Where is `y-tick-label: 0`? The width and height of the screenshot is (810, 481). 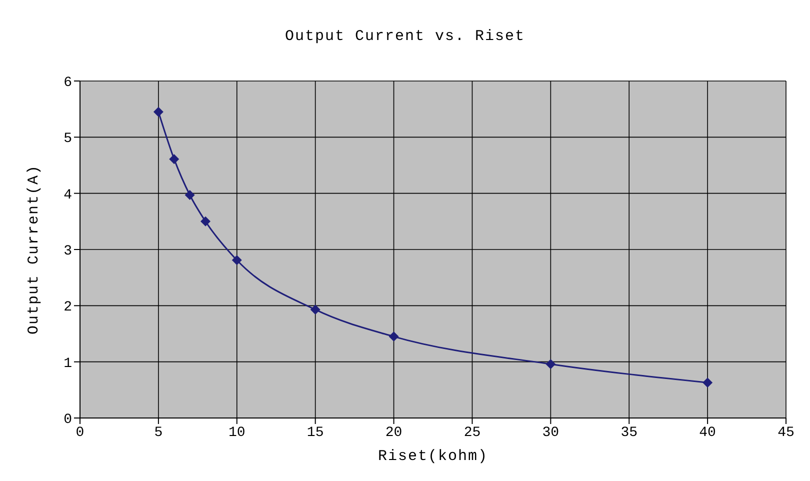
y-tick-label: 0 is located at coordinates (68, 420).